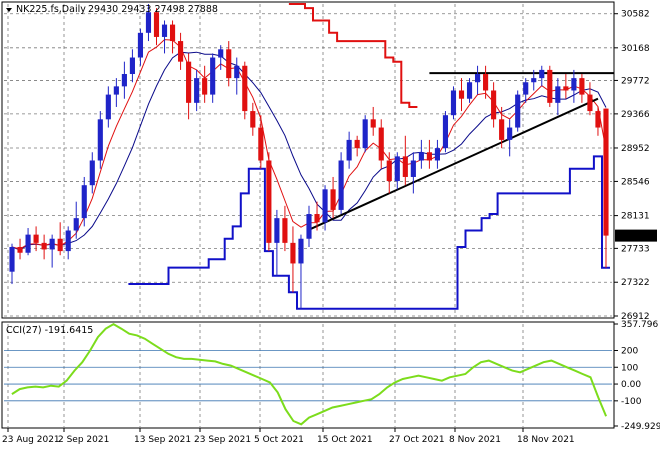  I want to click on price-tick-label: 27733, so click(635, 249).